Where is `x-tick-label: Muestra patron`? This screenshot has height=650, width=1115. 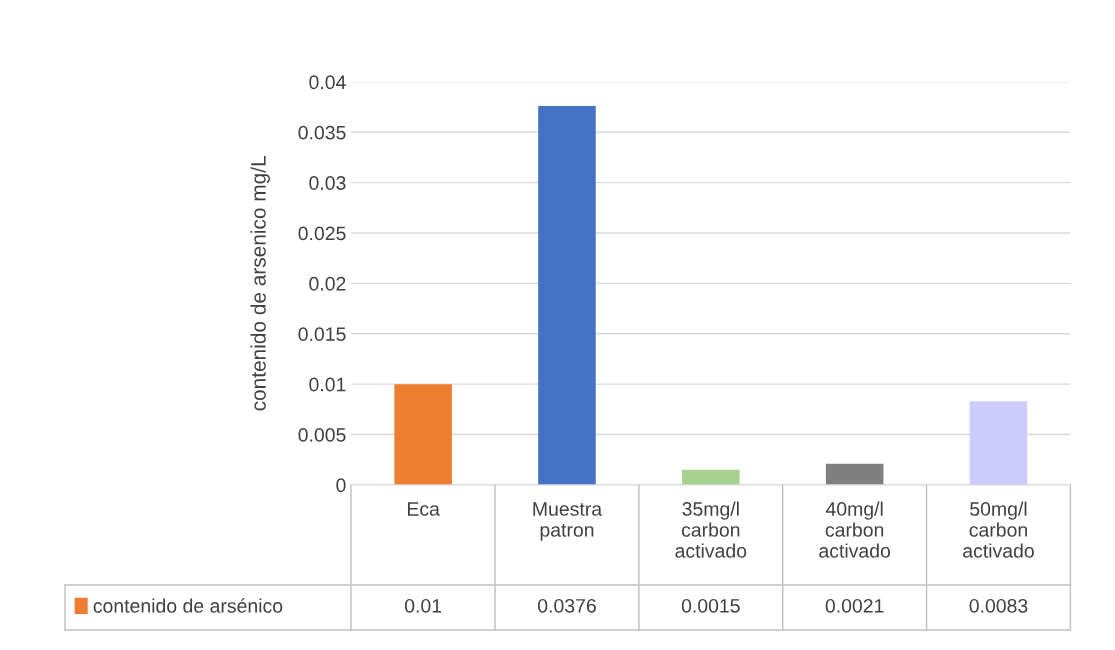
x-tick-label: Muestra patron is located at coordinates (568, 521).